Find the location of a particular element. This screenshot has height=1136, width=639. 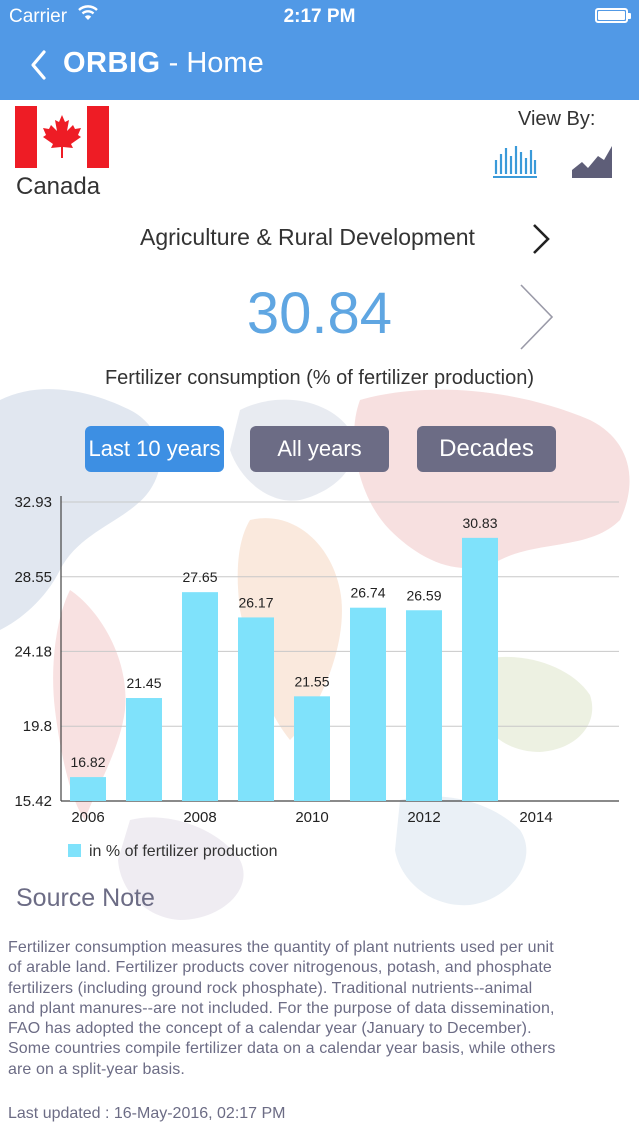

area-chart-view-icon is located at coordinates (592, 161).